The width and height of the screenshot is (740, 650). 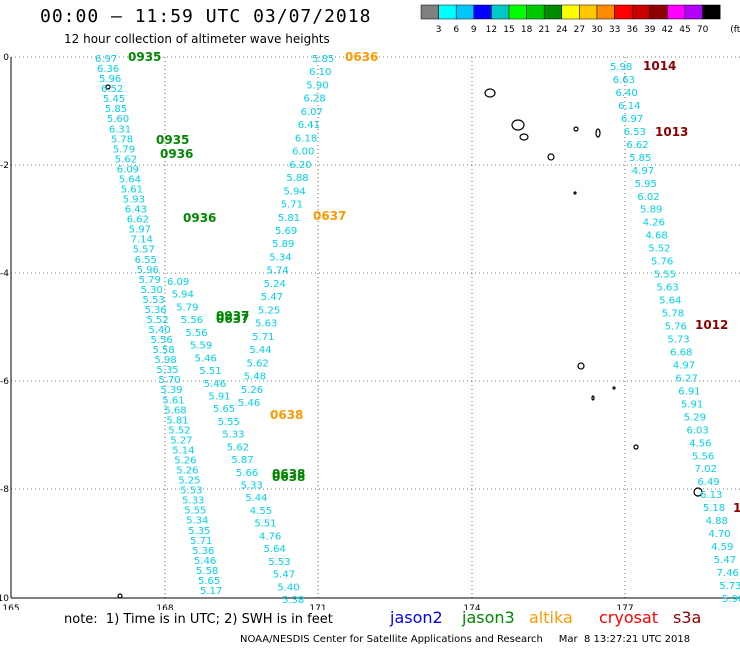 What do you see at coordinates (711, 325) in the screenshot?
I see `pass-time-label: 1012` at bounding box center [711, 325].